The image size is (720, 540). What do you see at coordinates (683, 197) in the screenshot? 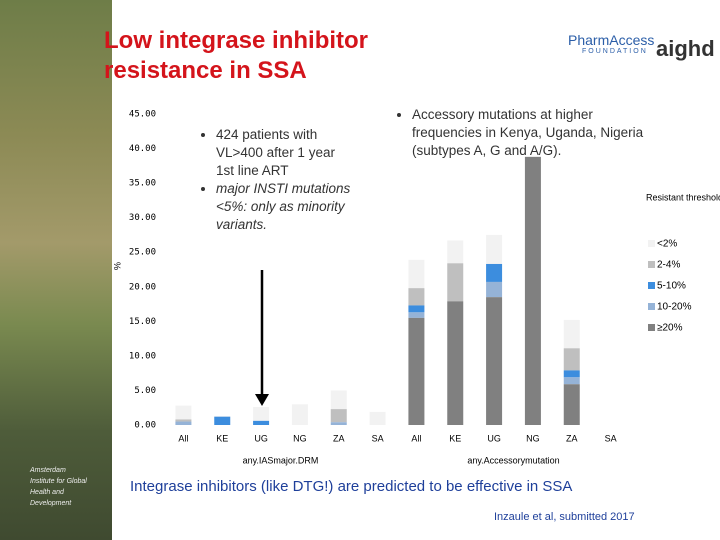
I see `legend-title: Resistant threshold` at bounding box center [683, 197].